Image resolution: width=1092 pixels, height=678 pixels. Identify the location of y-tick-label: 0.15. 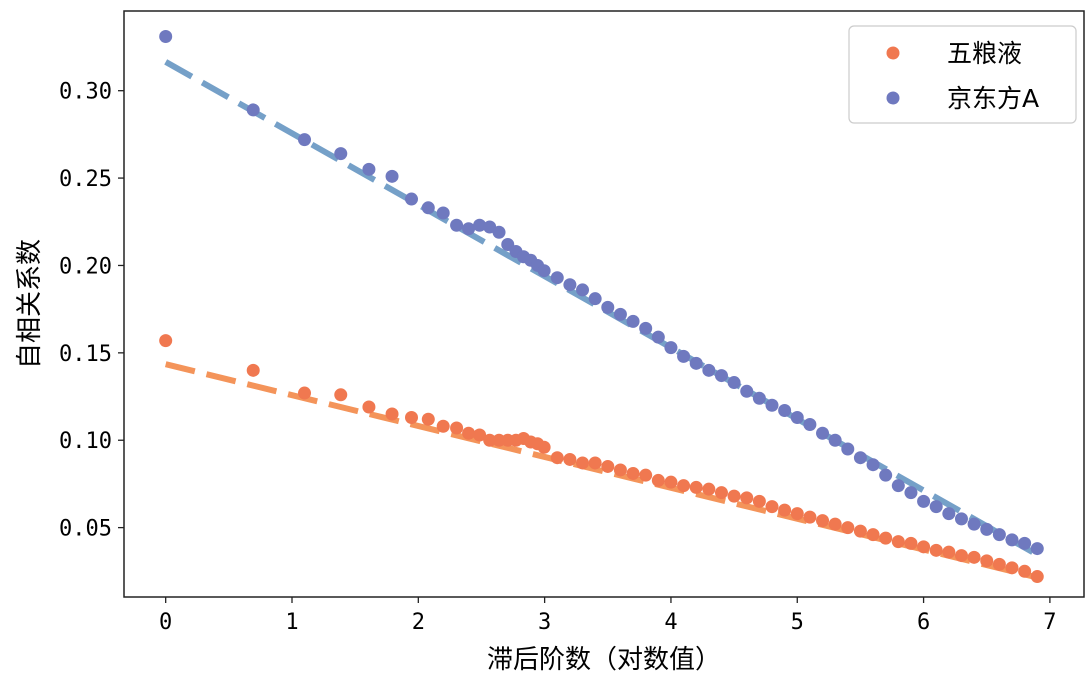
(85, 354).